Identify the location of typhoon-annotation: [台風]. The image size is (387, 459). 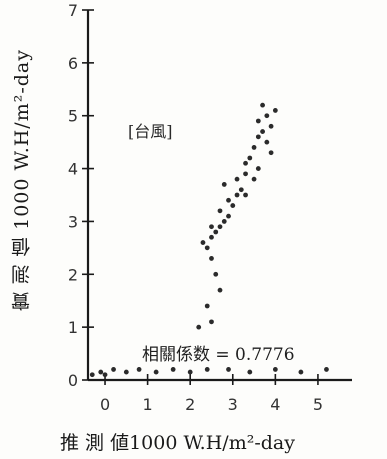
(150, 131).